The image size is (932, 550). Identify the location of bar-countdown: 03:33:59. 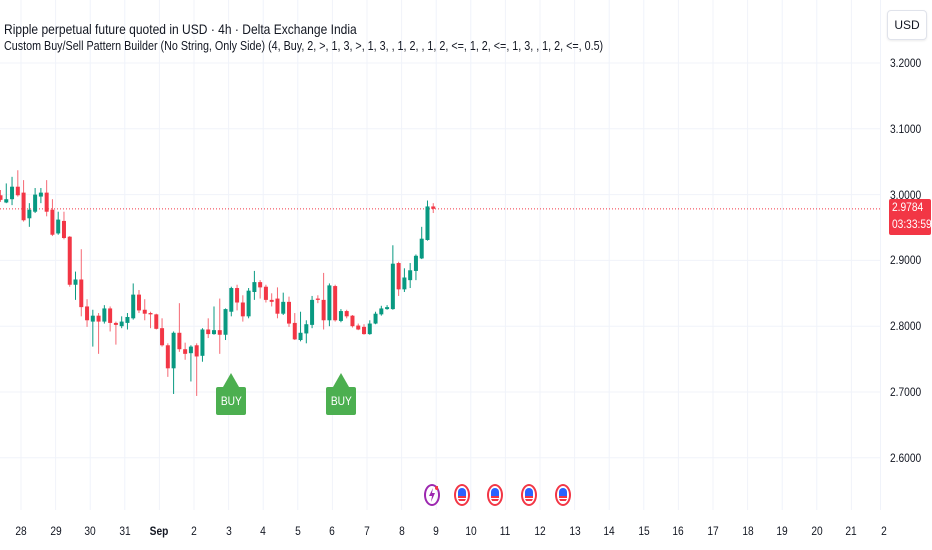
(912, 224).